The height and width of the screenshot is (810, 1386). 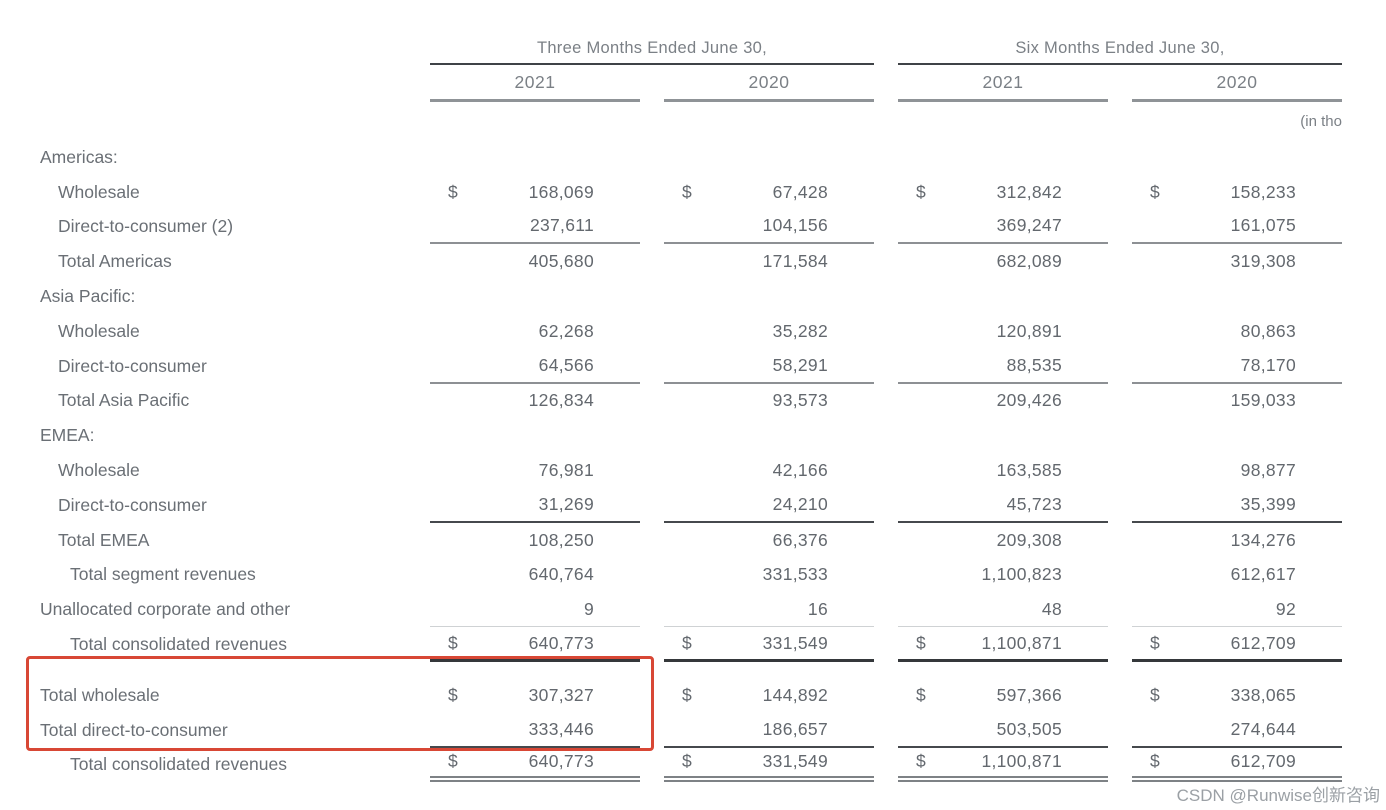 I want to click on cell-value: 104,156, so click(x=769, y=227).